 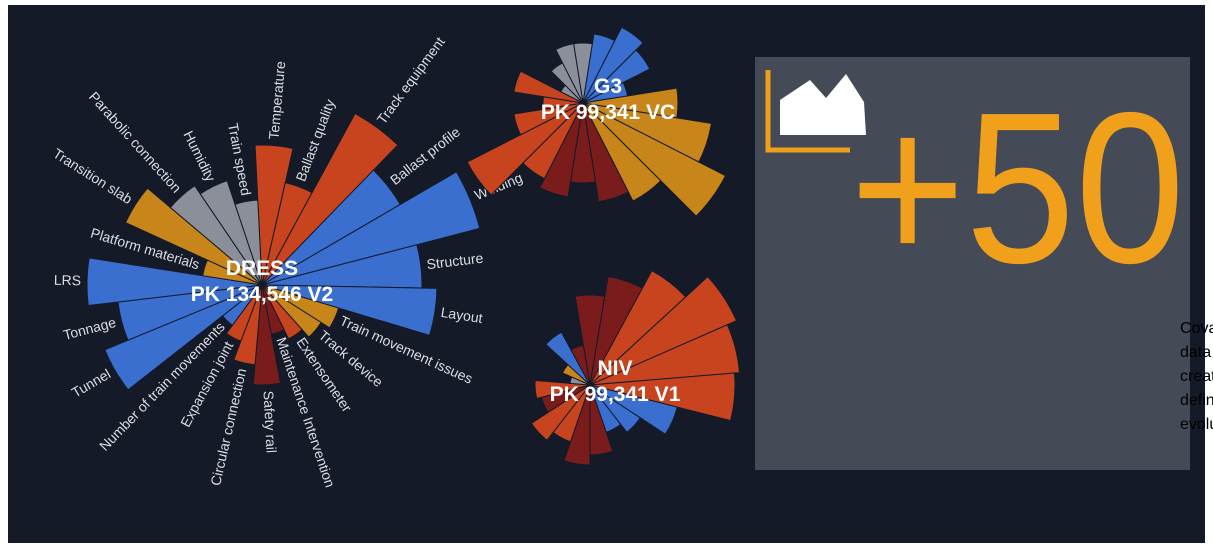 What do you see at coordinates (608, 112) in the screenshot?
I see `chart-subtitle: PK 99,341 VC` at bounding box center [608, 112].